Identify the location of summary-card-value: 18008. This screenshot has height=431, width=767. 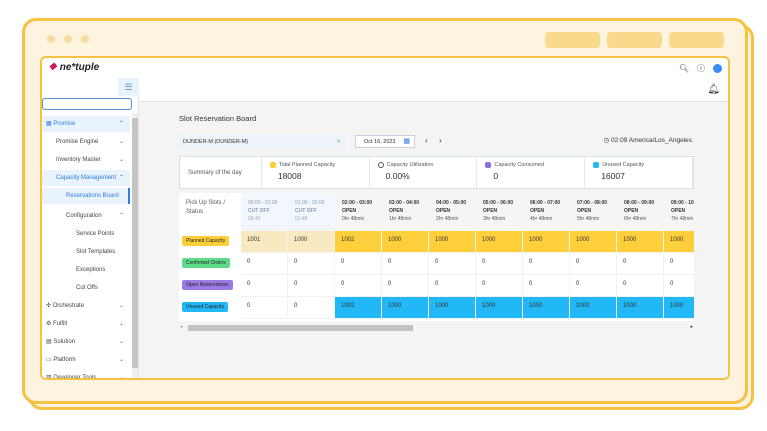
(289, 176).